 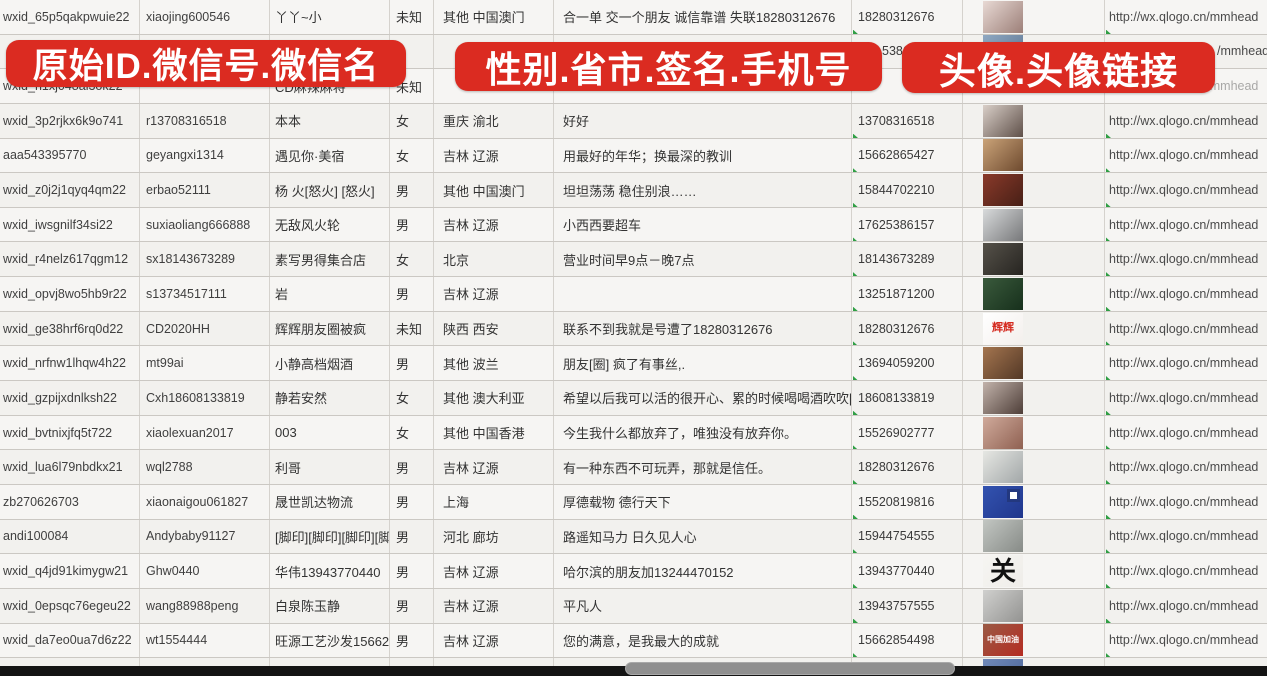 What do you see at coordinates (412, 86) in the screenshot?
I see `cell-gender: 未知` at bounding box center [412, 86].